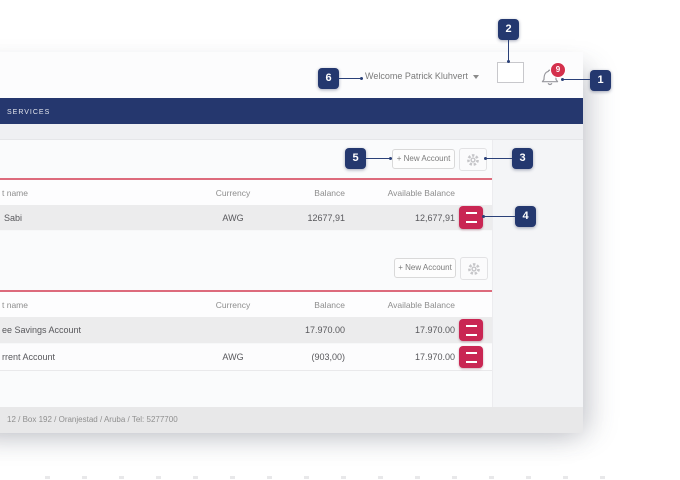  What do you see at coordinates (525, 216) in the screenshot?
I see `annotation-callout-4: 4` at bounding box center [525, 216].